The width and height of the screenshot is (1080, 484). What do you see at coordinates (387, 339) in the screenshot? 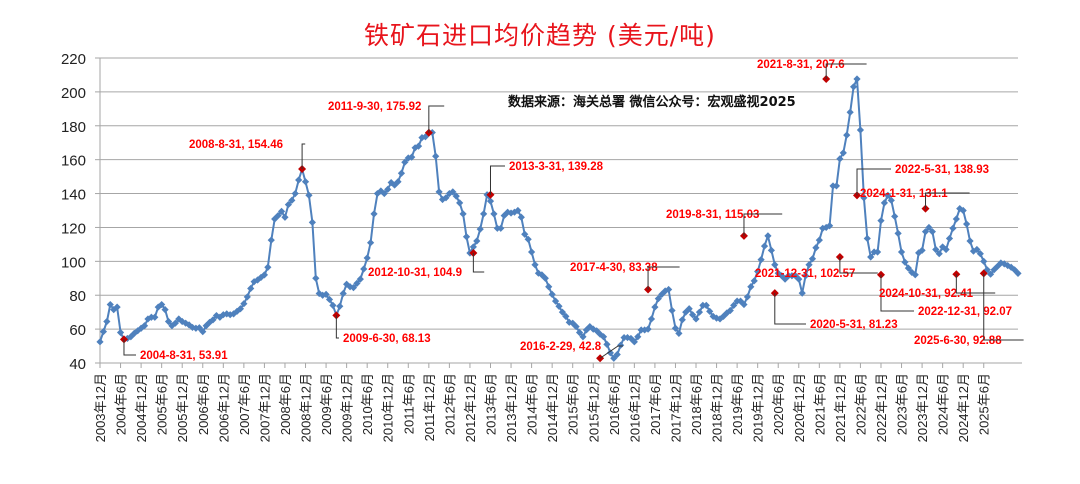
I see `annotation-label: 2009-6-30, 68.13` at bounding box center [387, 339].